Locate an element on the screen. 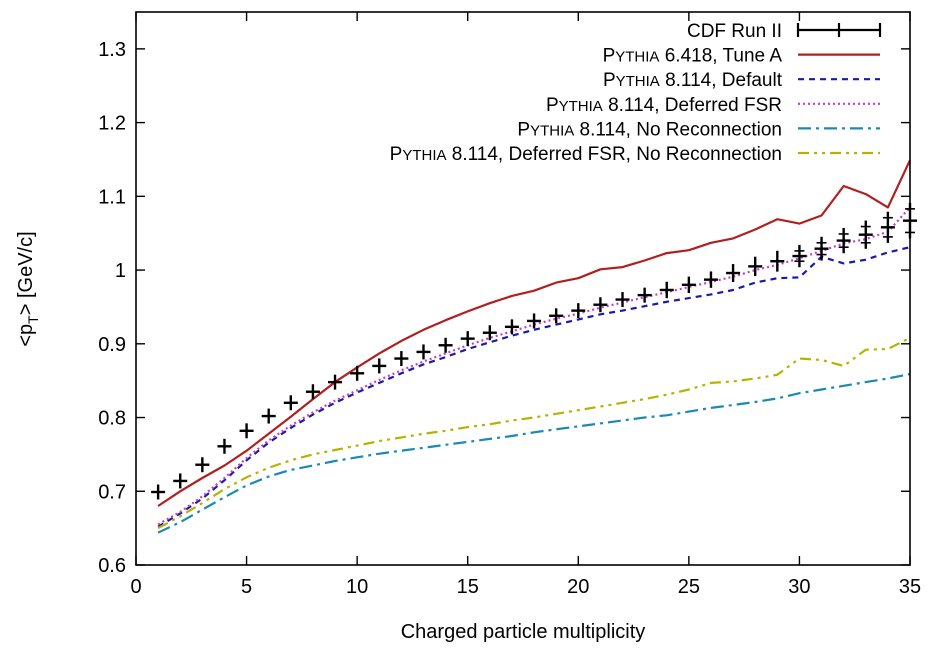  x-tick-label: 20 is located at coordinates (578, 587).